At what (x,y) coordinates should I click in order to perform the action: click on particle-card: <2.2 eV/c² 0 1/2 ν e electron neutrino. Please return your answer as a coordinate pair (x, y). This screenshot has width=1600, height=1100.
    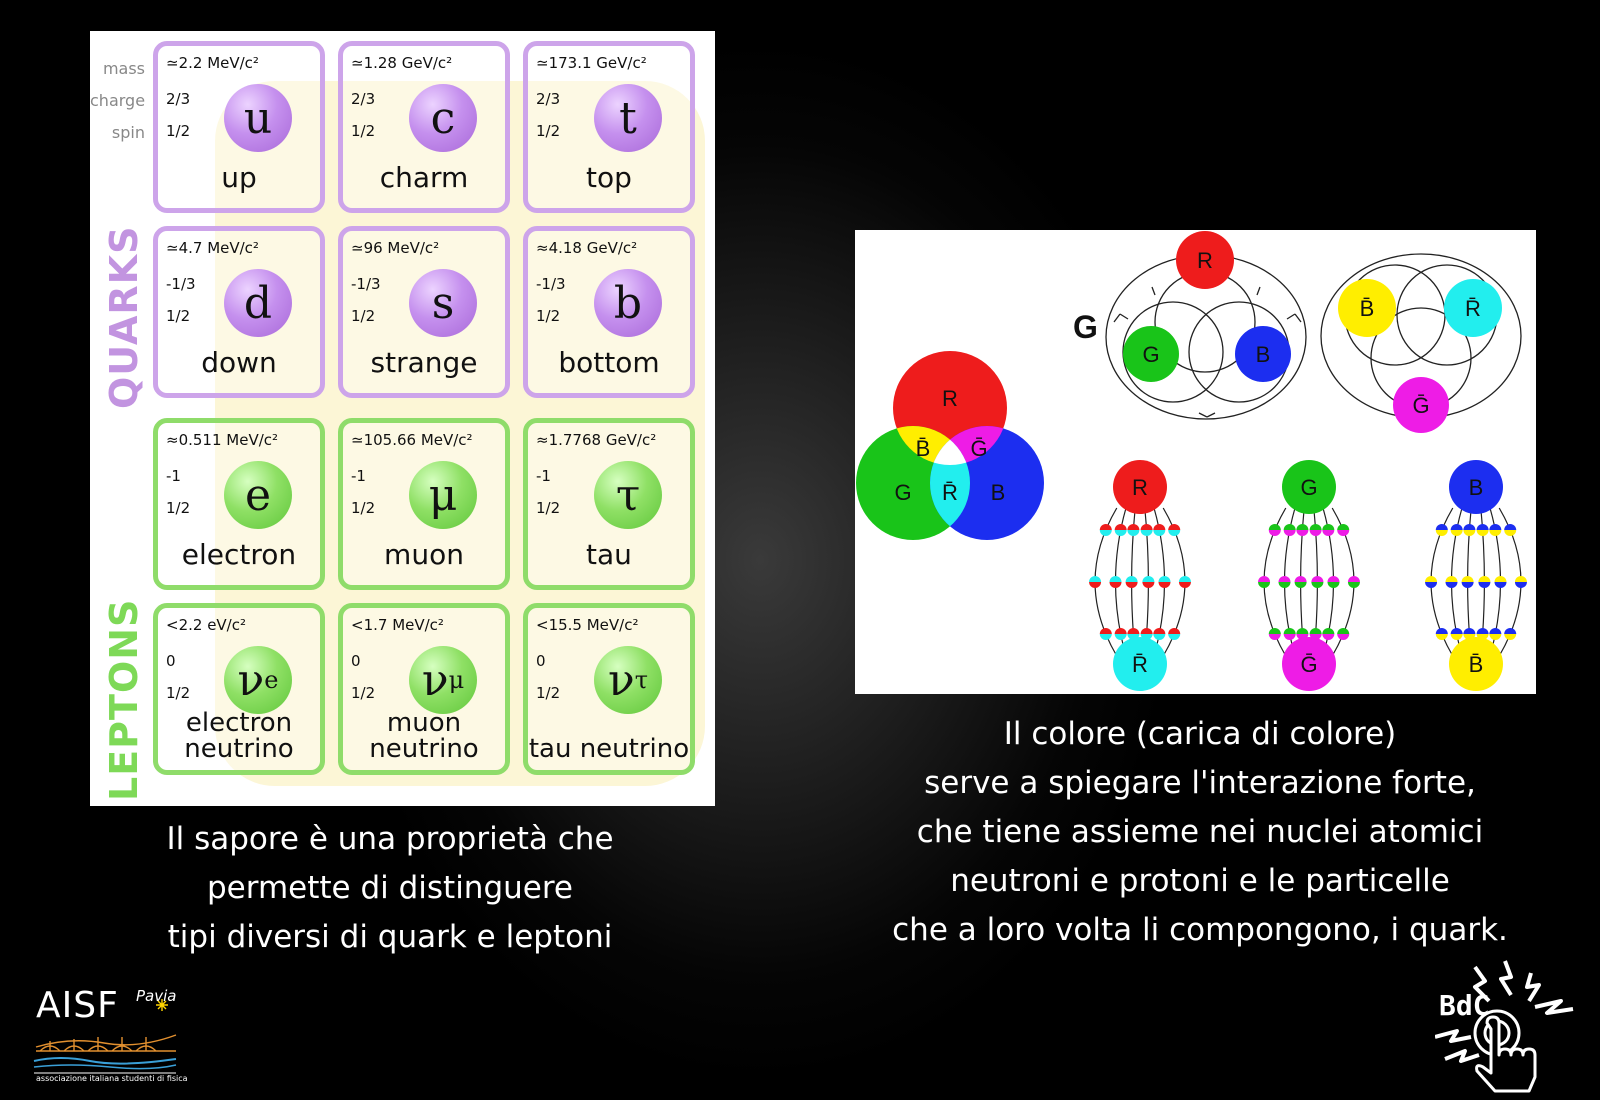
    Looking at the image, I should click on (239, 689).